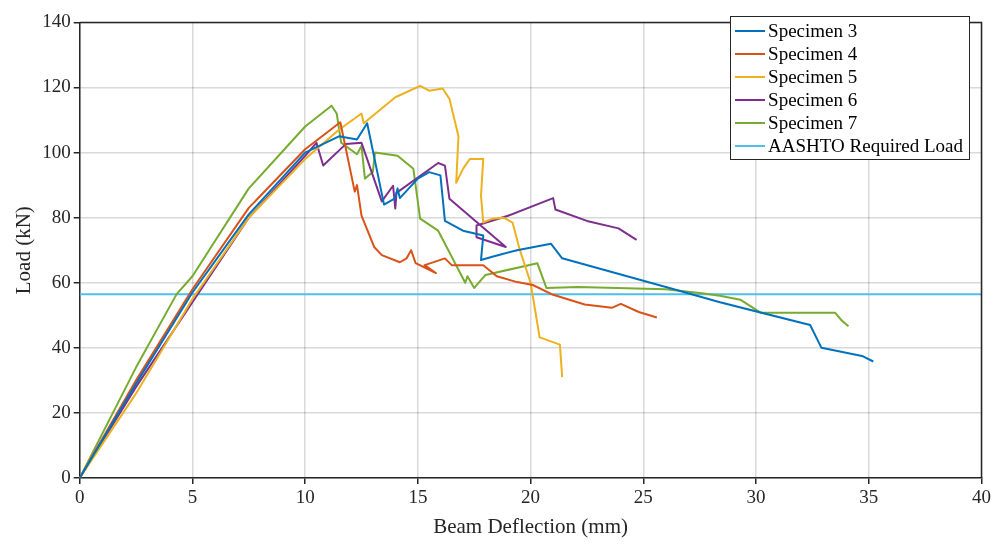  Describe the element at coordinates (66, 476) in the screenshot. I see `y-tick-label: 0` at that location.